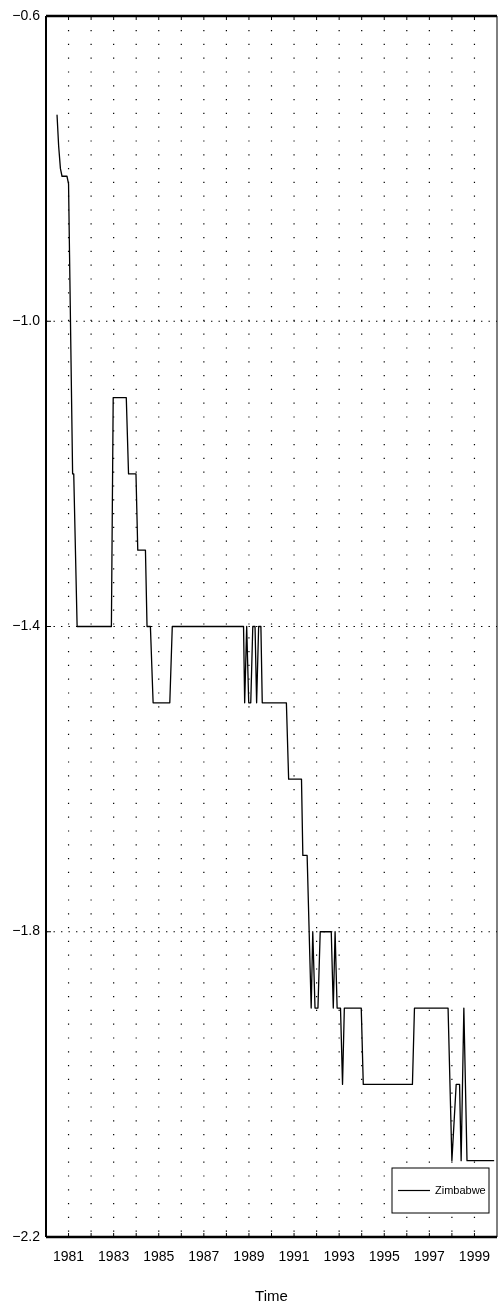  What do you see at coordinates (26, 319) in the screenshot?
I see `y-tick-label: −1.0` at bounding box center [26, 319].